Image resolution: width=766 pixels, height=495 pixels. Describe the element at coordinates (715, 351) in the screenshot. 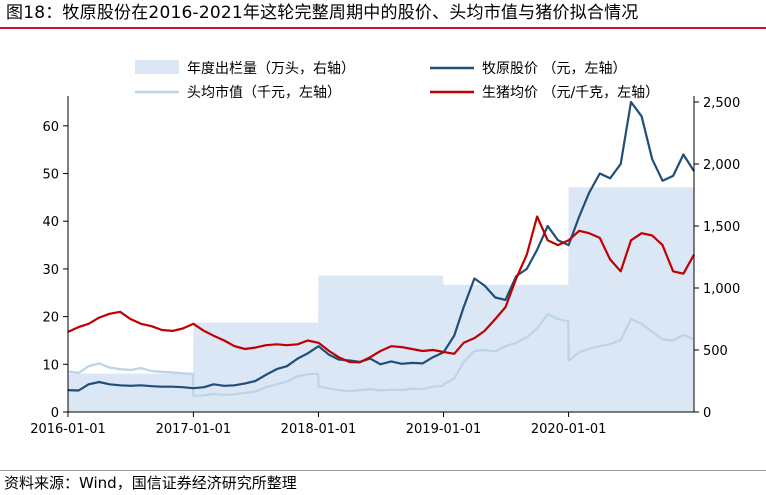

I see `y-right-tick-label: 500` at that location.